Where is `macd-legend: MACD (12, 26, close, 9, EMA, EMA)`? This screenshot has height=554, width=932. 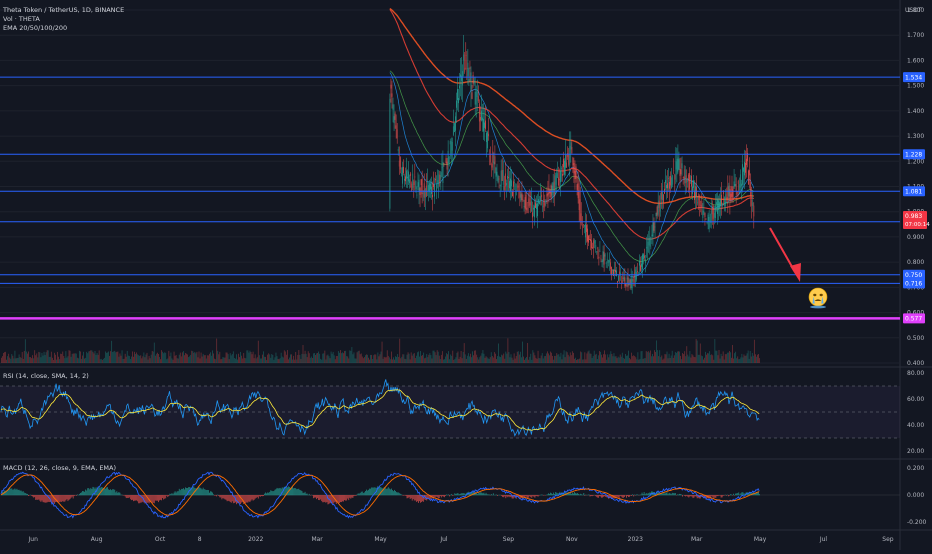
macd-legend: MACD (12, 26, close, 9, EMA, EMA) is located at coordinates (59, 468).